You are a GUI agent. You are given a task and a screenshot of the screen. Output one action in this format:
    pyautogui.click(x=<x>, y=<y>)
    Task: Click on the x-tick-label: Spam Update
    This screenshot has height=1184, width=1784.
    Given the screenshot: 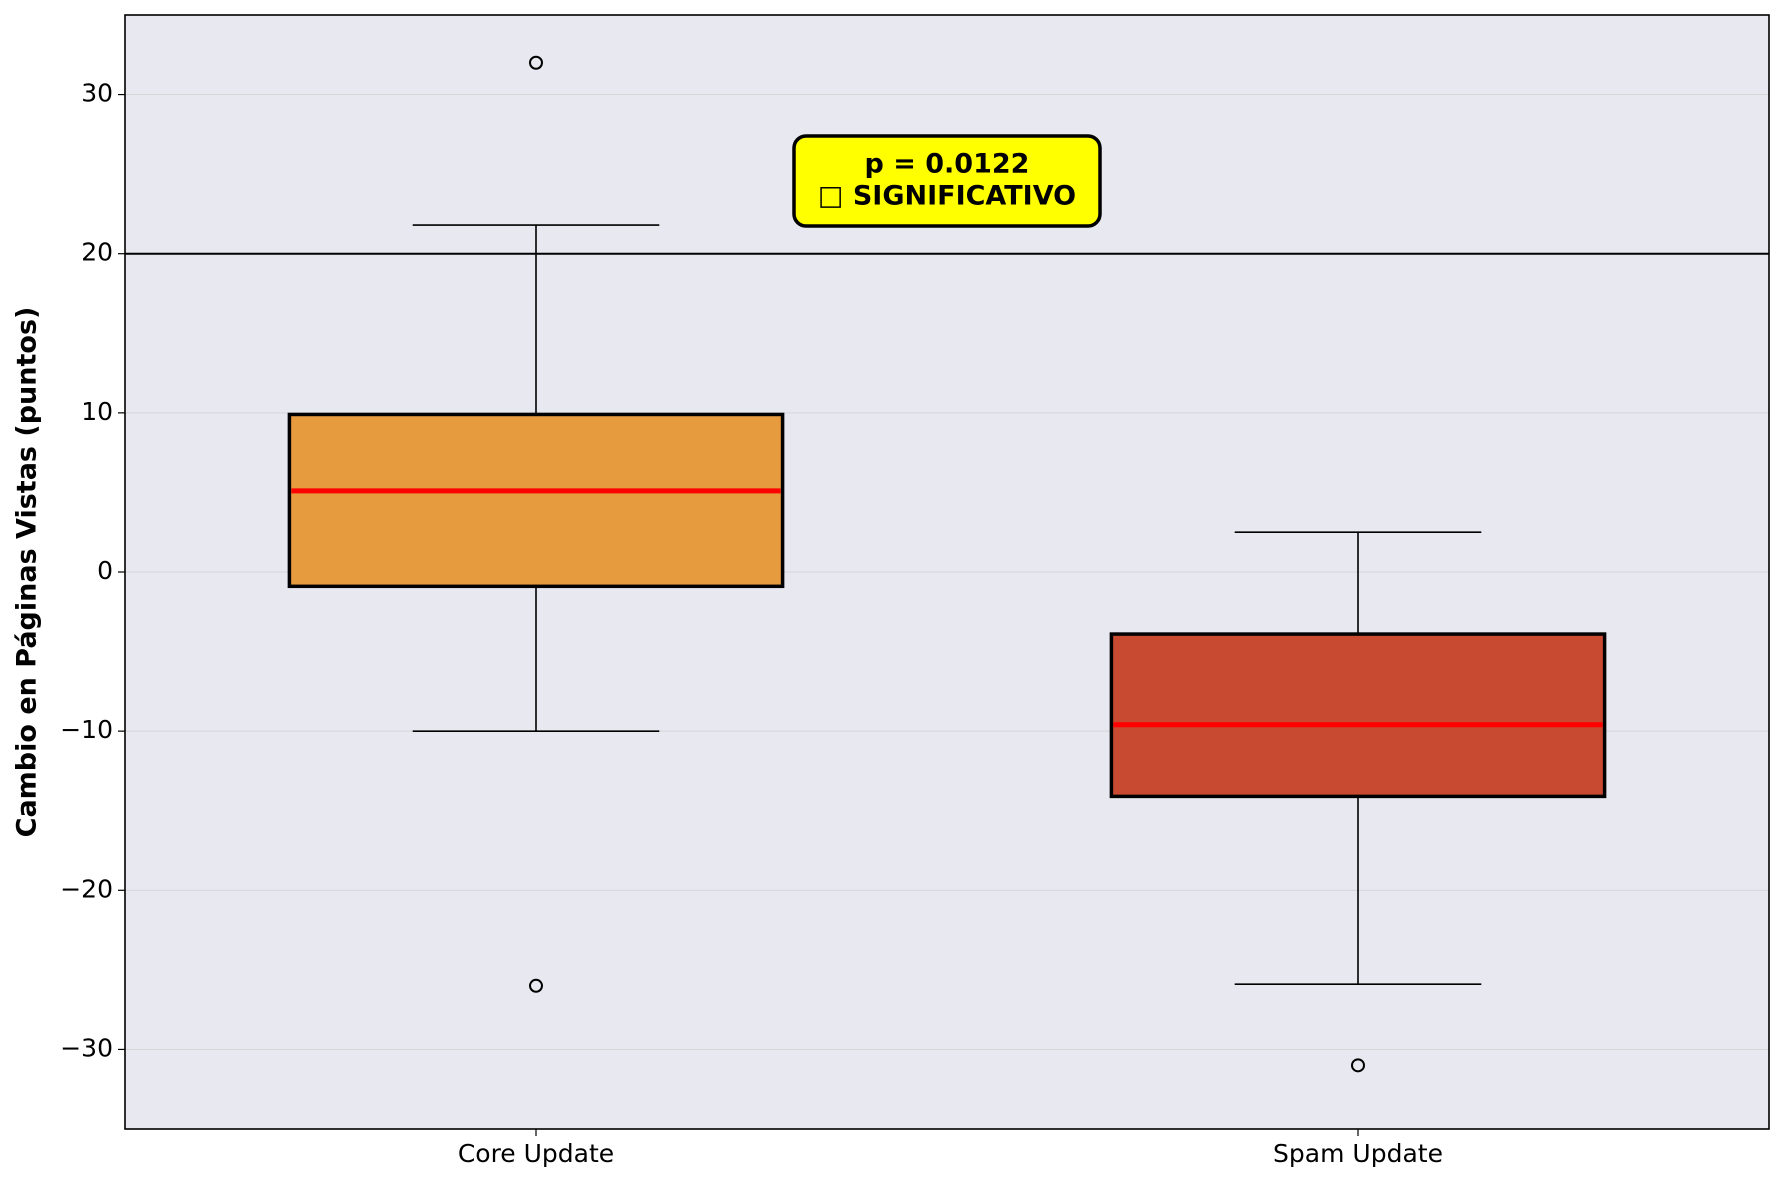 What is the action you would take?
    pyautogui.click(x=1358, y=1153)
    